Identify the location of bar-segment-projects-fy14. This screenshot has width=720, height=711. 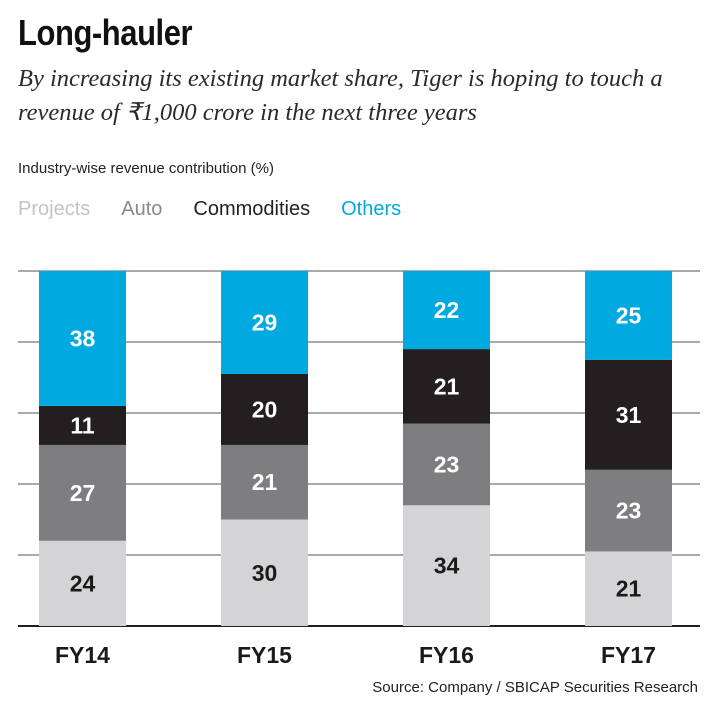
(82, 583).